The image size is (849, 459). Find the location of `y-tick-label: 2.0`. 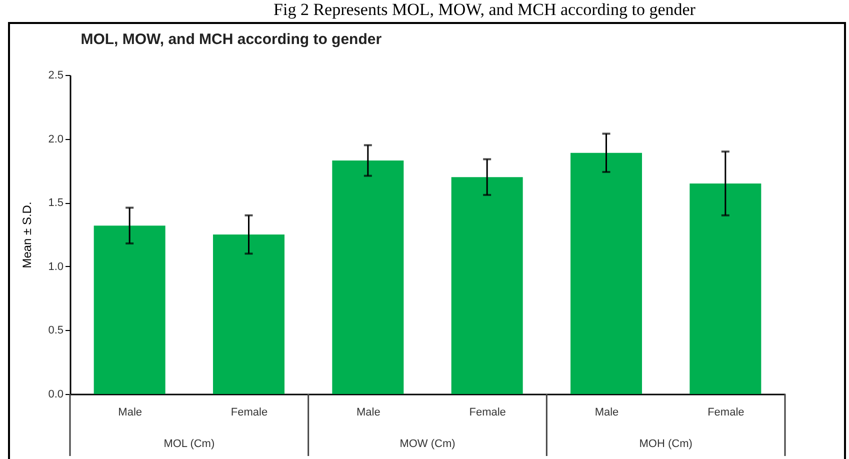

y-tick-label: 2.0 is located at coordinates (56, 139).